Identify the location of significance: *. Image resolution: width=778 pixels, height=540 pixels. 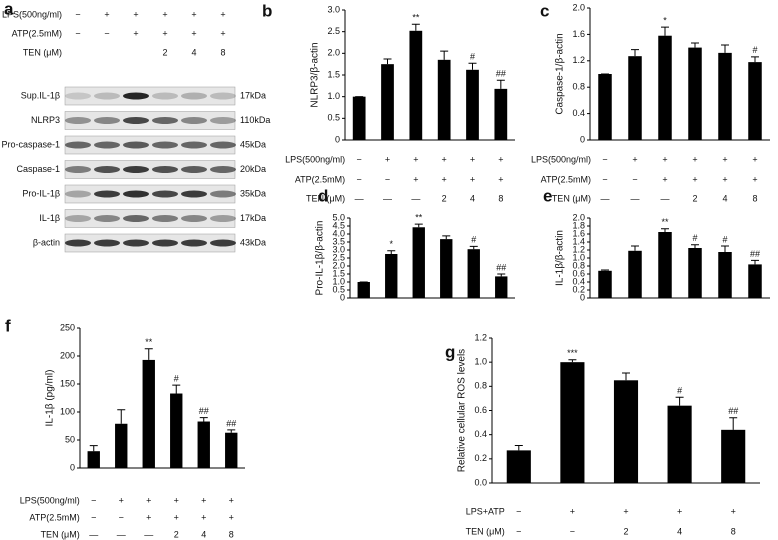
(665, 21).